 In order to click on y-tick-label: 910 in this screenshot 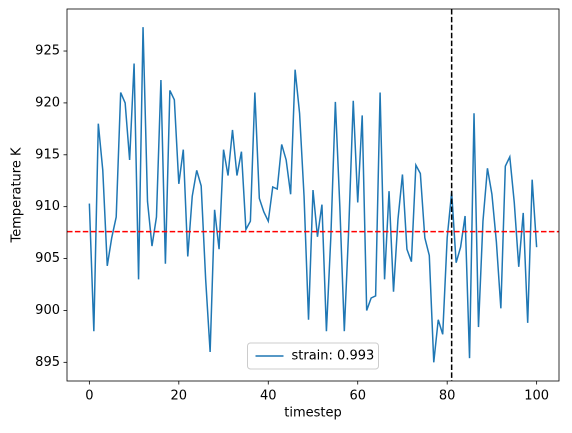, I will do `click(47, 206)`.